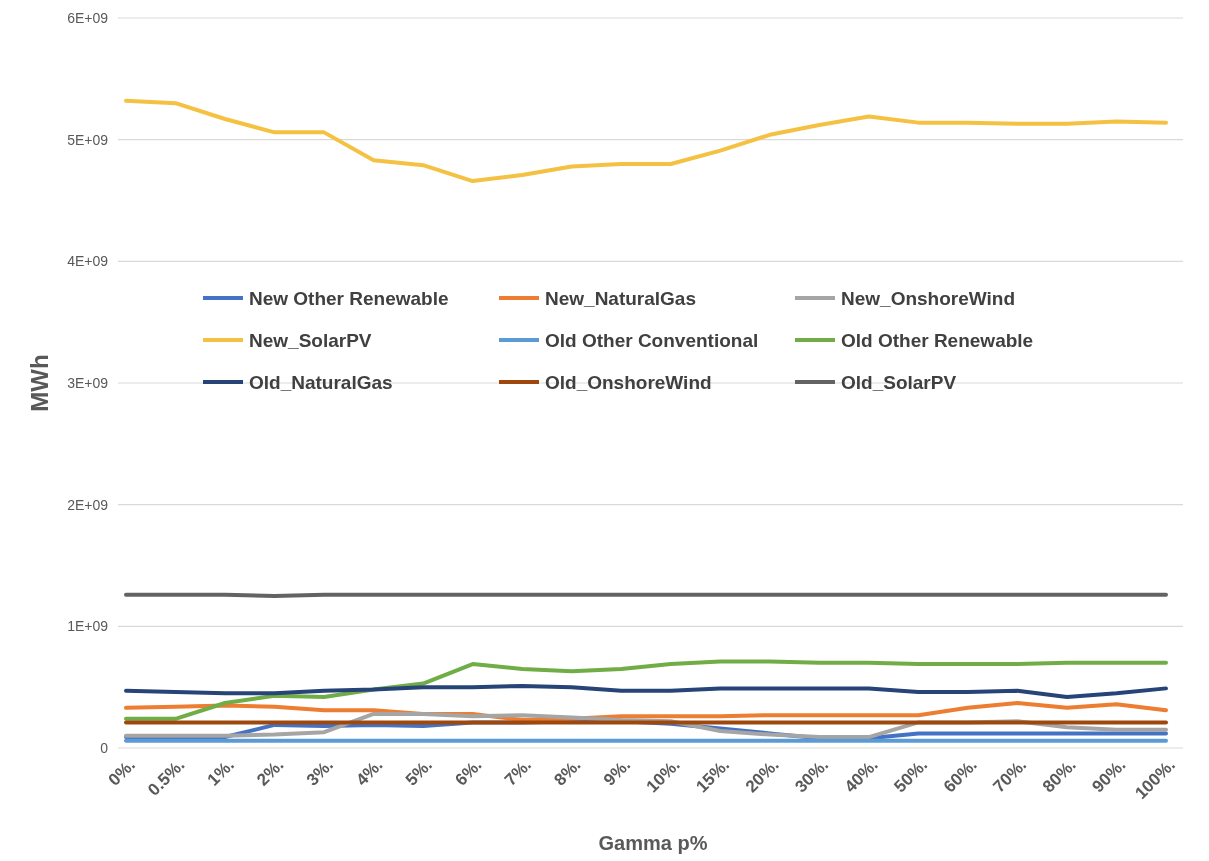 The height and width of the screenshot is (861, 1209). What do you see at coordinates (88, 382) in the screenshot?
I see `y-tick-label: 3E+09` at bounding box center [88, 382].